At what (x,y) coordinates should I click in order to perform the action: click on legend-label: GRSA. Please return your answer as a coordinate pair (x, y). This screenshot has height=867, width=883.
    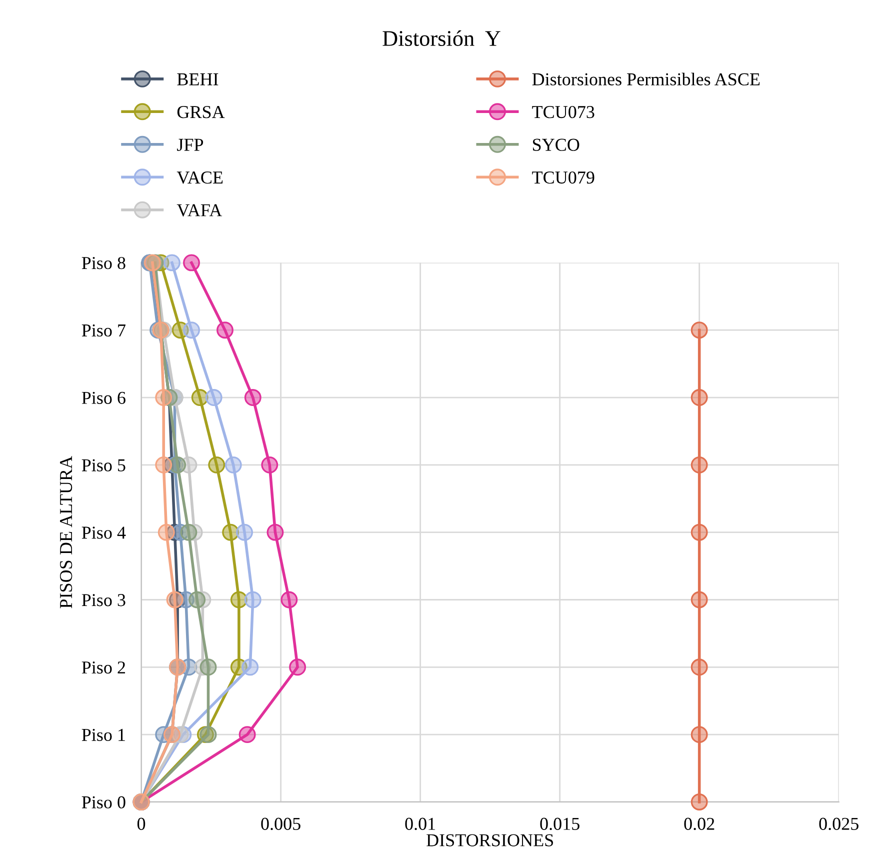
    Looking at the image, I should click on (201, 112).